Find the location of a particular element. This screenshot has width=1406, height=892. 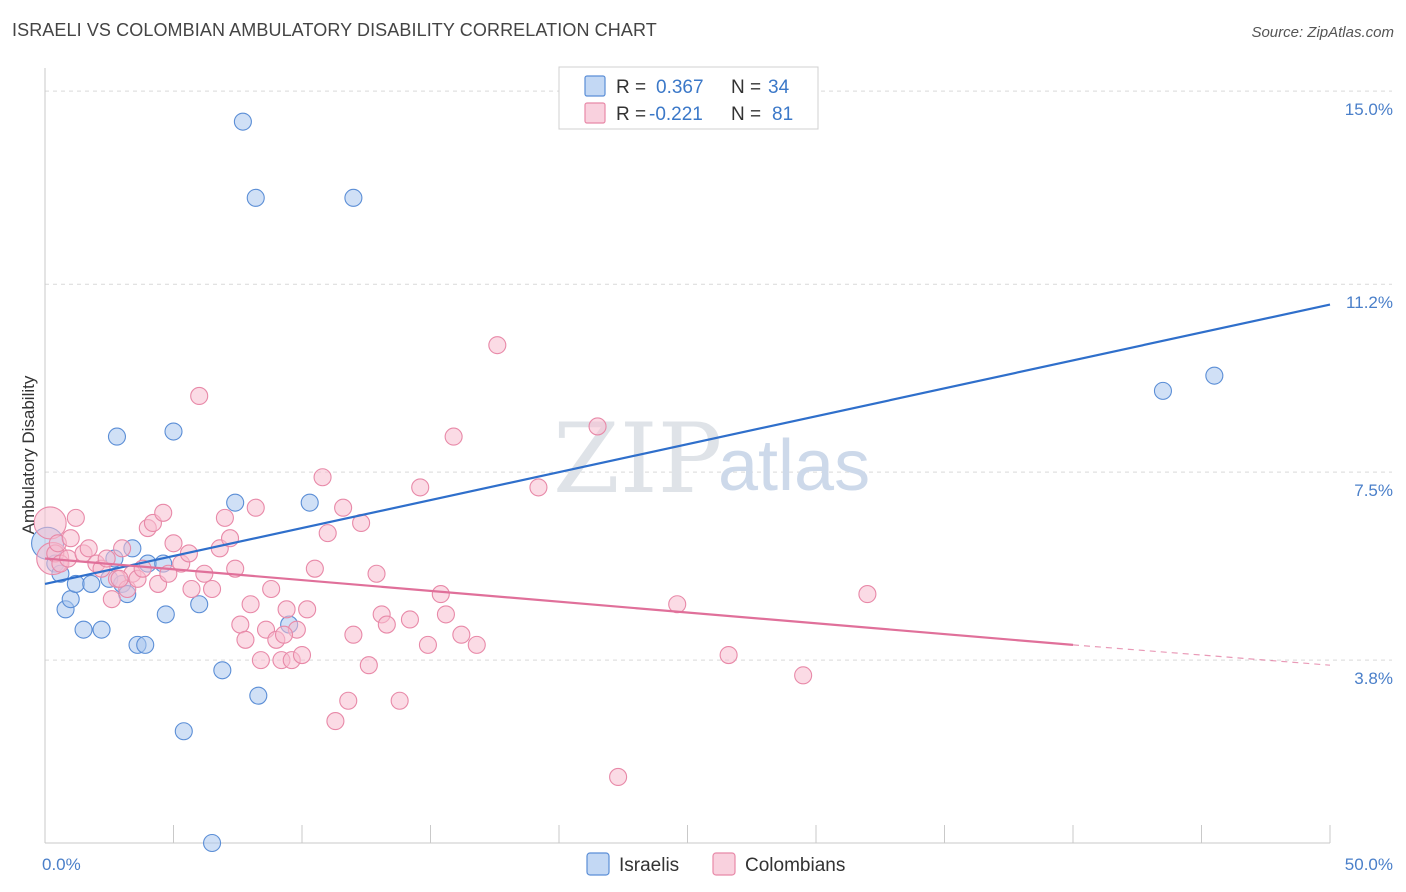

chart-source: Source: ZipAtlas.com is located at coordinates (1322, 32).